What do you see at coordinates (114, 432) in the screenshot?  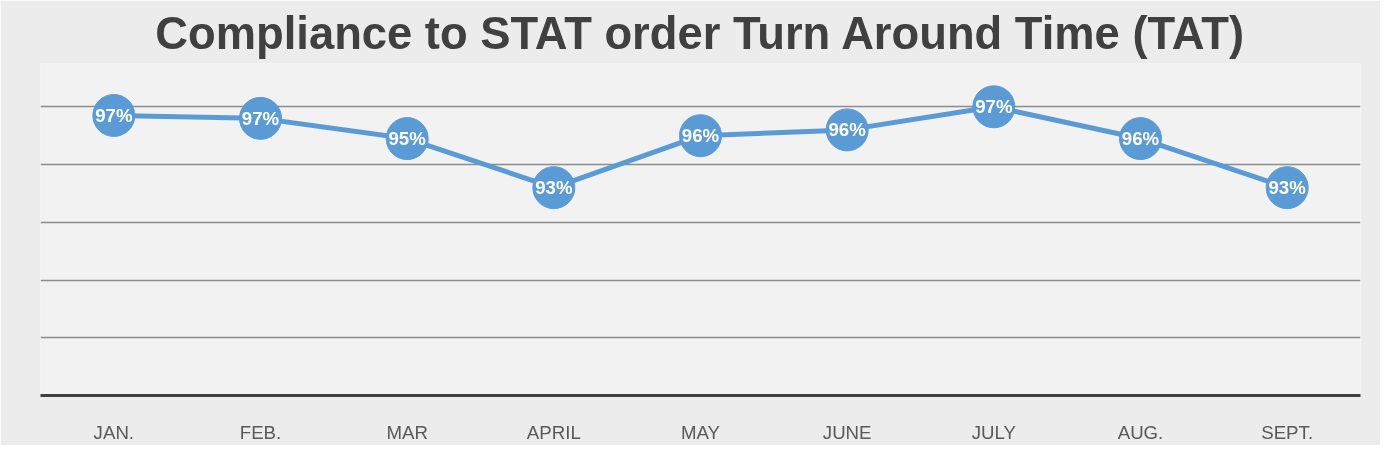 I see `x-tick-label: JAN.` at bounding box center [114, 432].